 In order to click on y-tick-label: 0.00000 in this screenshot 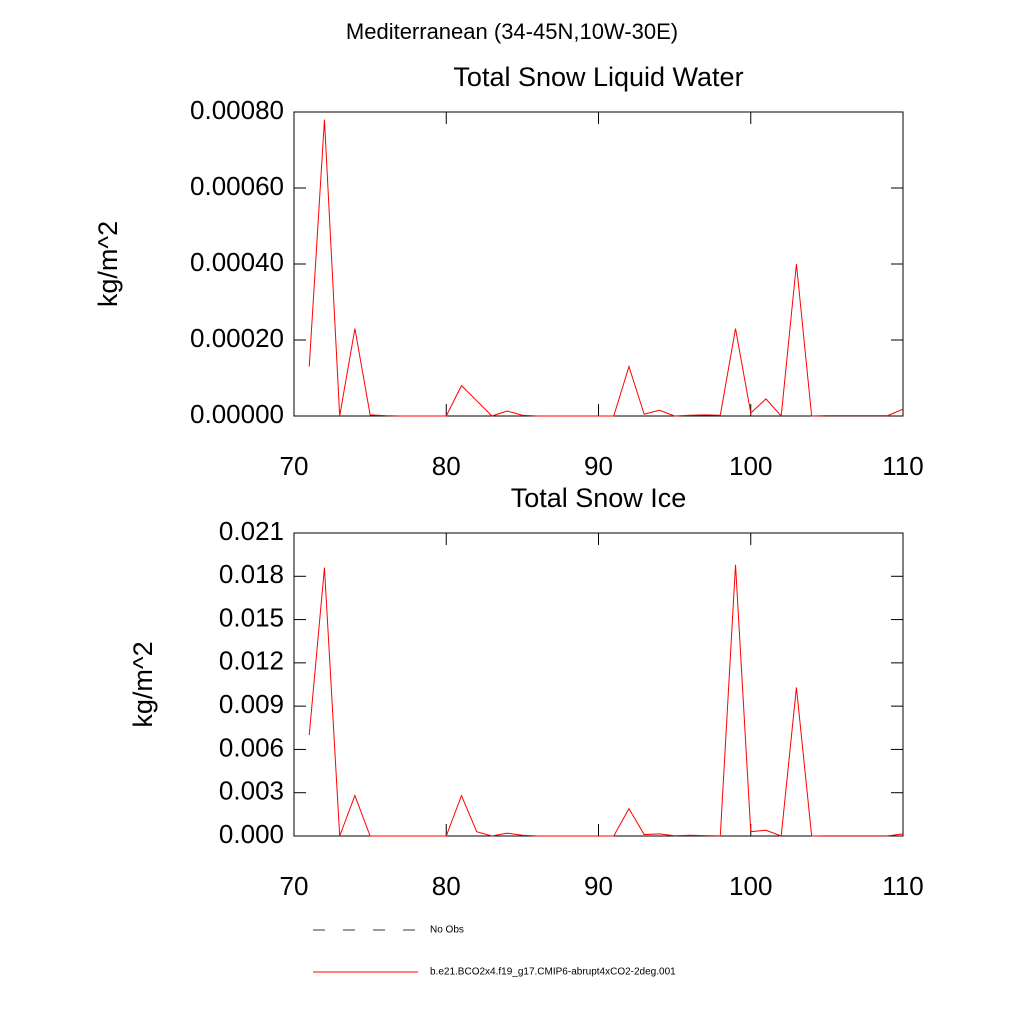, I will do `click(237, 414)`.